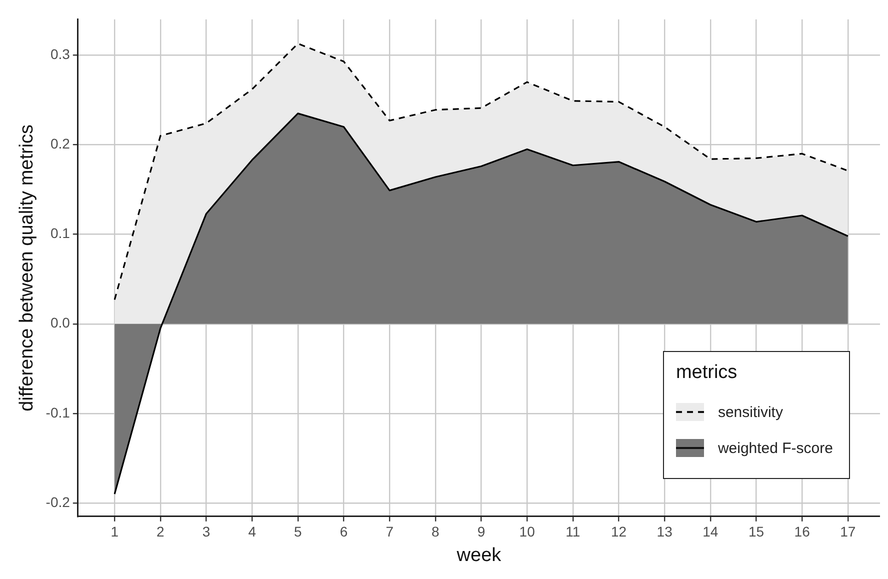 This screenshot has width=888, height=579. What do you see at coordinates (390, 532) in the screenshot?
I see `x-tick-label: 7` at bounding box center [390, 532].